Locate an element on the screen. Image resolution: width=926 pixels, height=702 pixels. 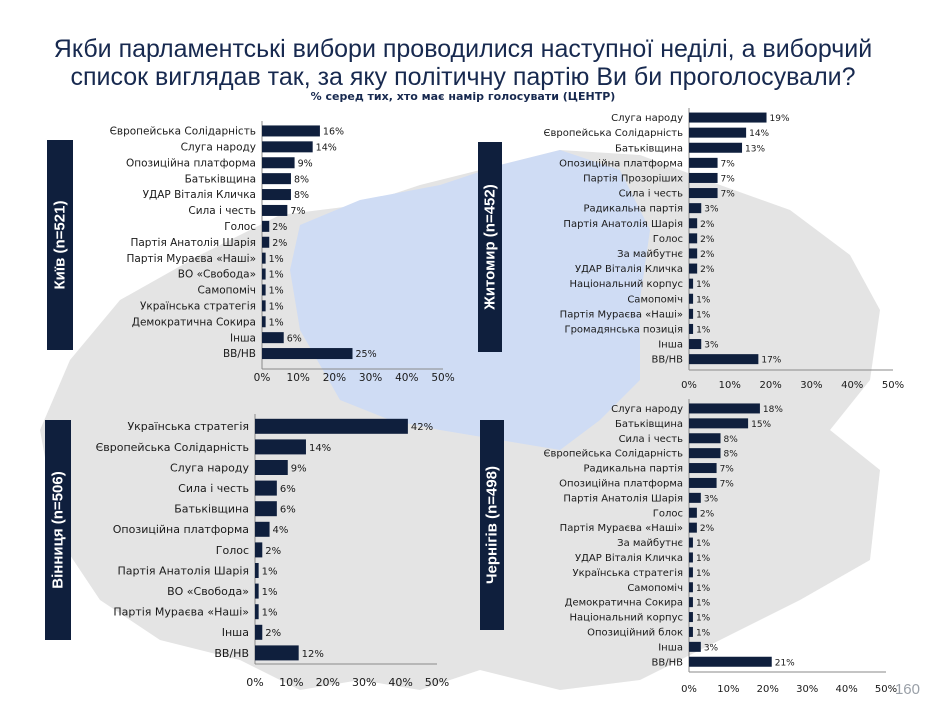
chernihiv-value-label: 21% is located at coordinates (785, 663).